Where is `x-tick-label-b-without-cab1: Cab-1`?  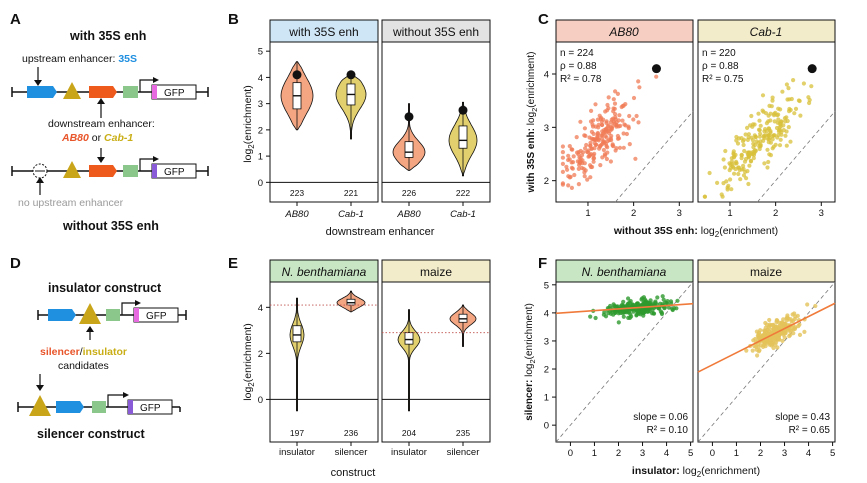 x-tick-label-b-without-cab1: Cab-1 is located at coordinates (463, 214).